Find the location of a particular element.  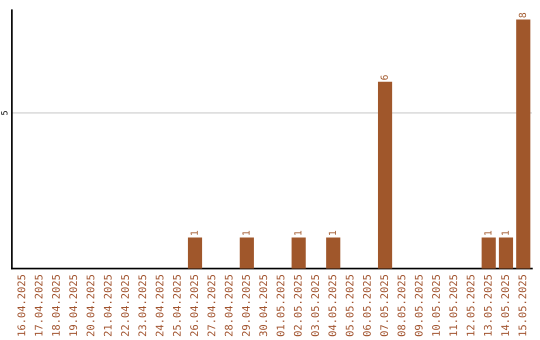

x-tick-label: 22.04.2025 is located at coordinates (125, 305).